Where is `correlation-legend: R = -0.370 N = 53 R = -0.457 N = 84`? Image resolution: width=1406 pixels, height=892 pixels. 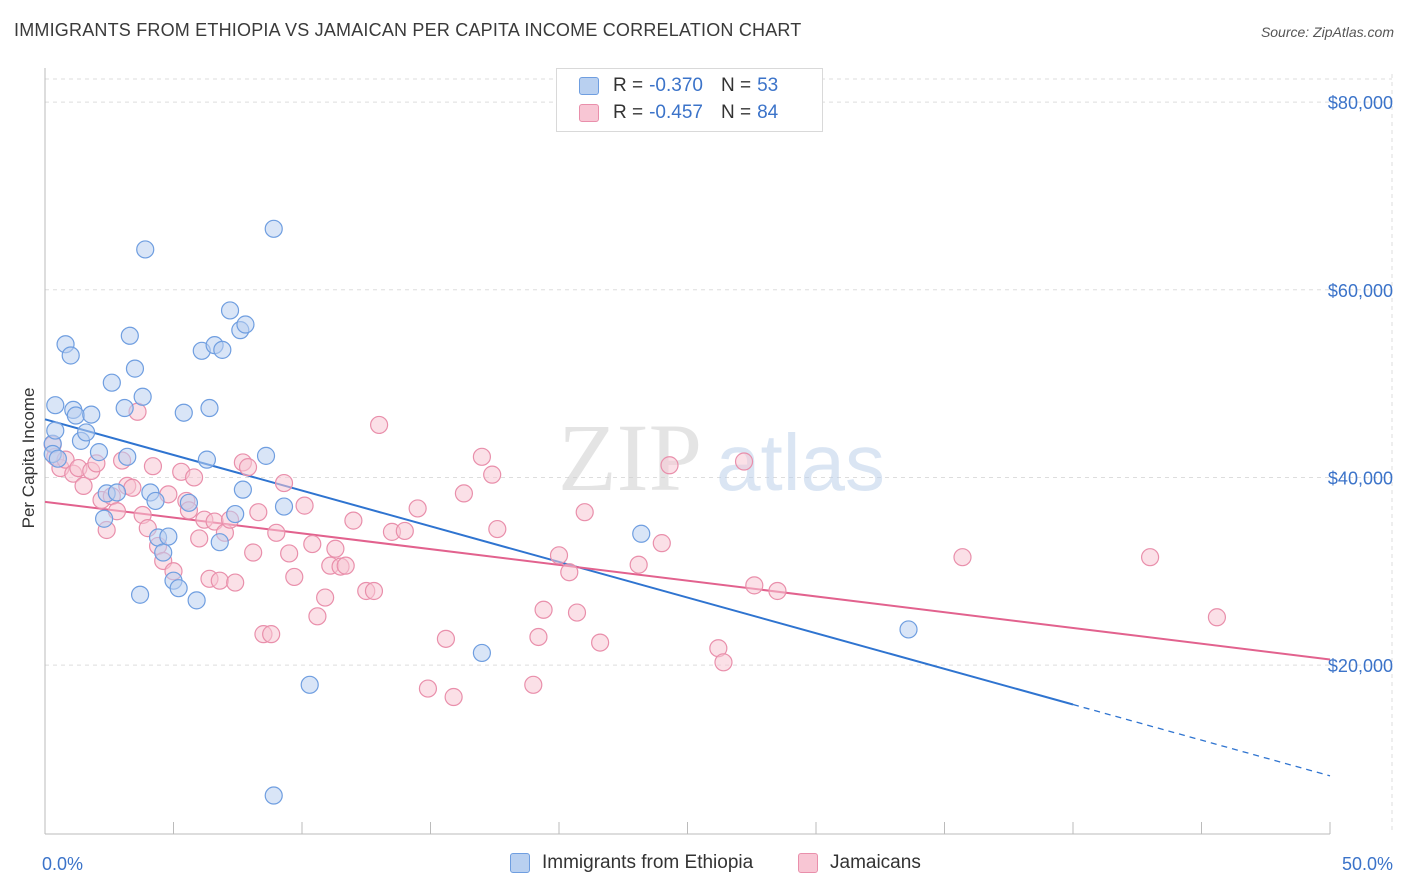 correlation-legend: R = -0.370 N = 53 R = -0.457 N = 84 is located at coordinates (689, 100).